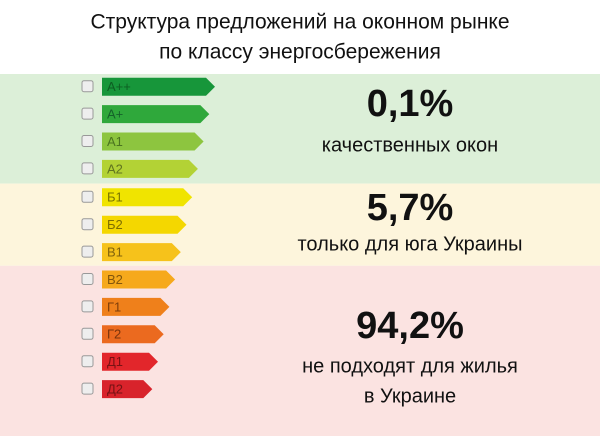 The width and height of the screenshot is (600, 436). What do you see at coordinates (409, 244) in the screenshot?
I see `caption-line: только для юга Украины` at bounding box center [409, 244].